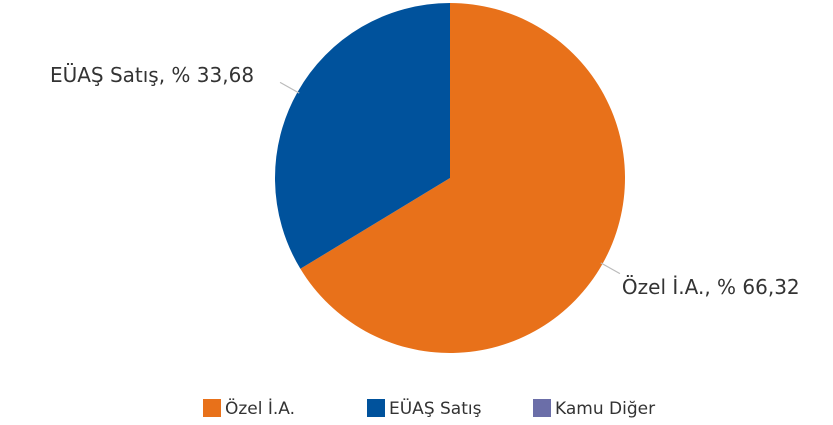  I want to click on legend-label: Özel İ.A., so click(260, 408).